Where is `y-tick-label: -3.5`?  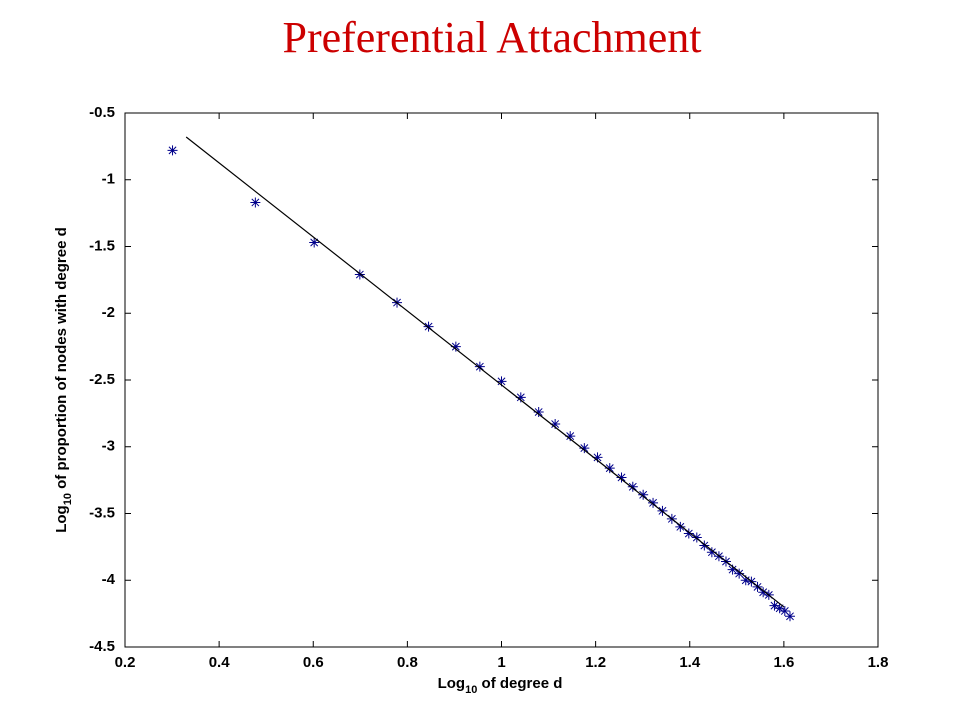
y-tick-label: -3.5 is located at coordinates (102, 512).